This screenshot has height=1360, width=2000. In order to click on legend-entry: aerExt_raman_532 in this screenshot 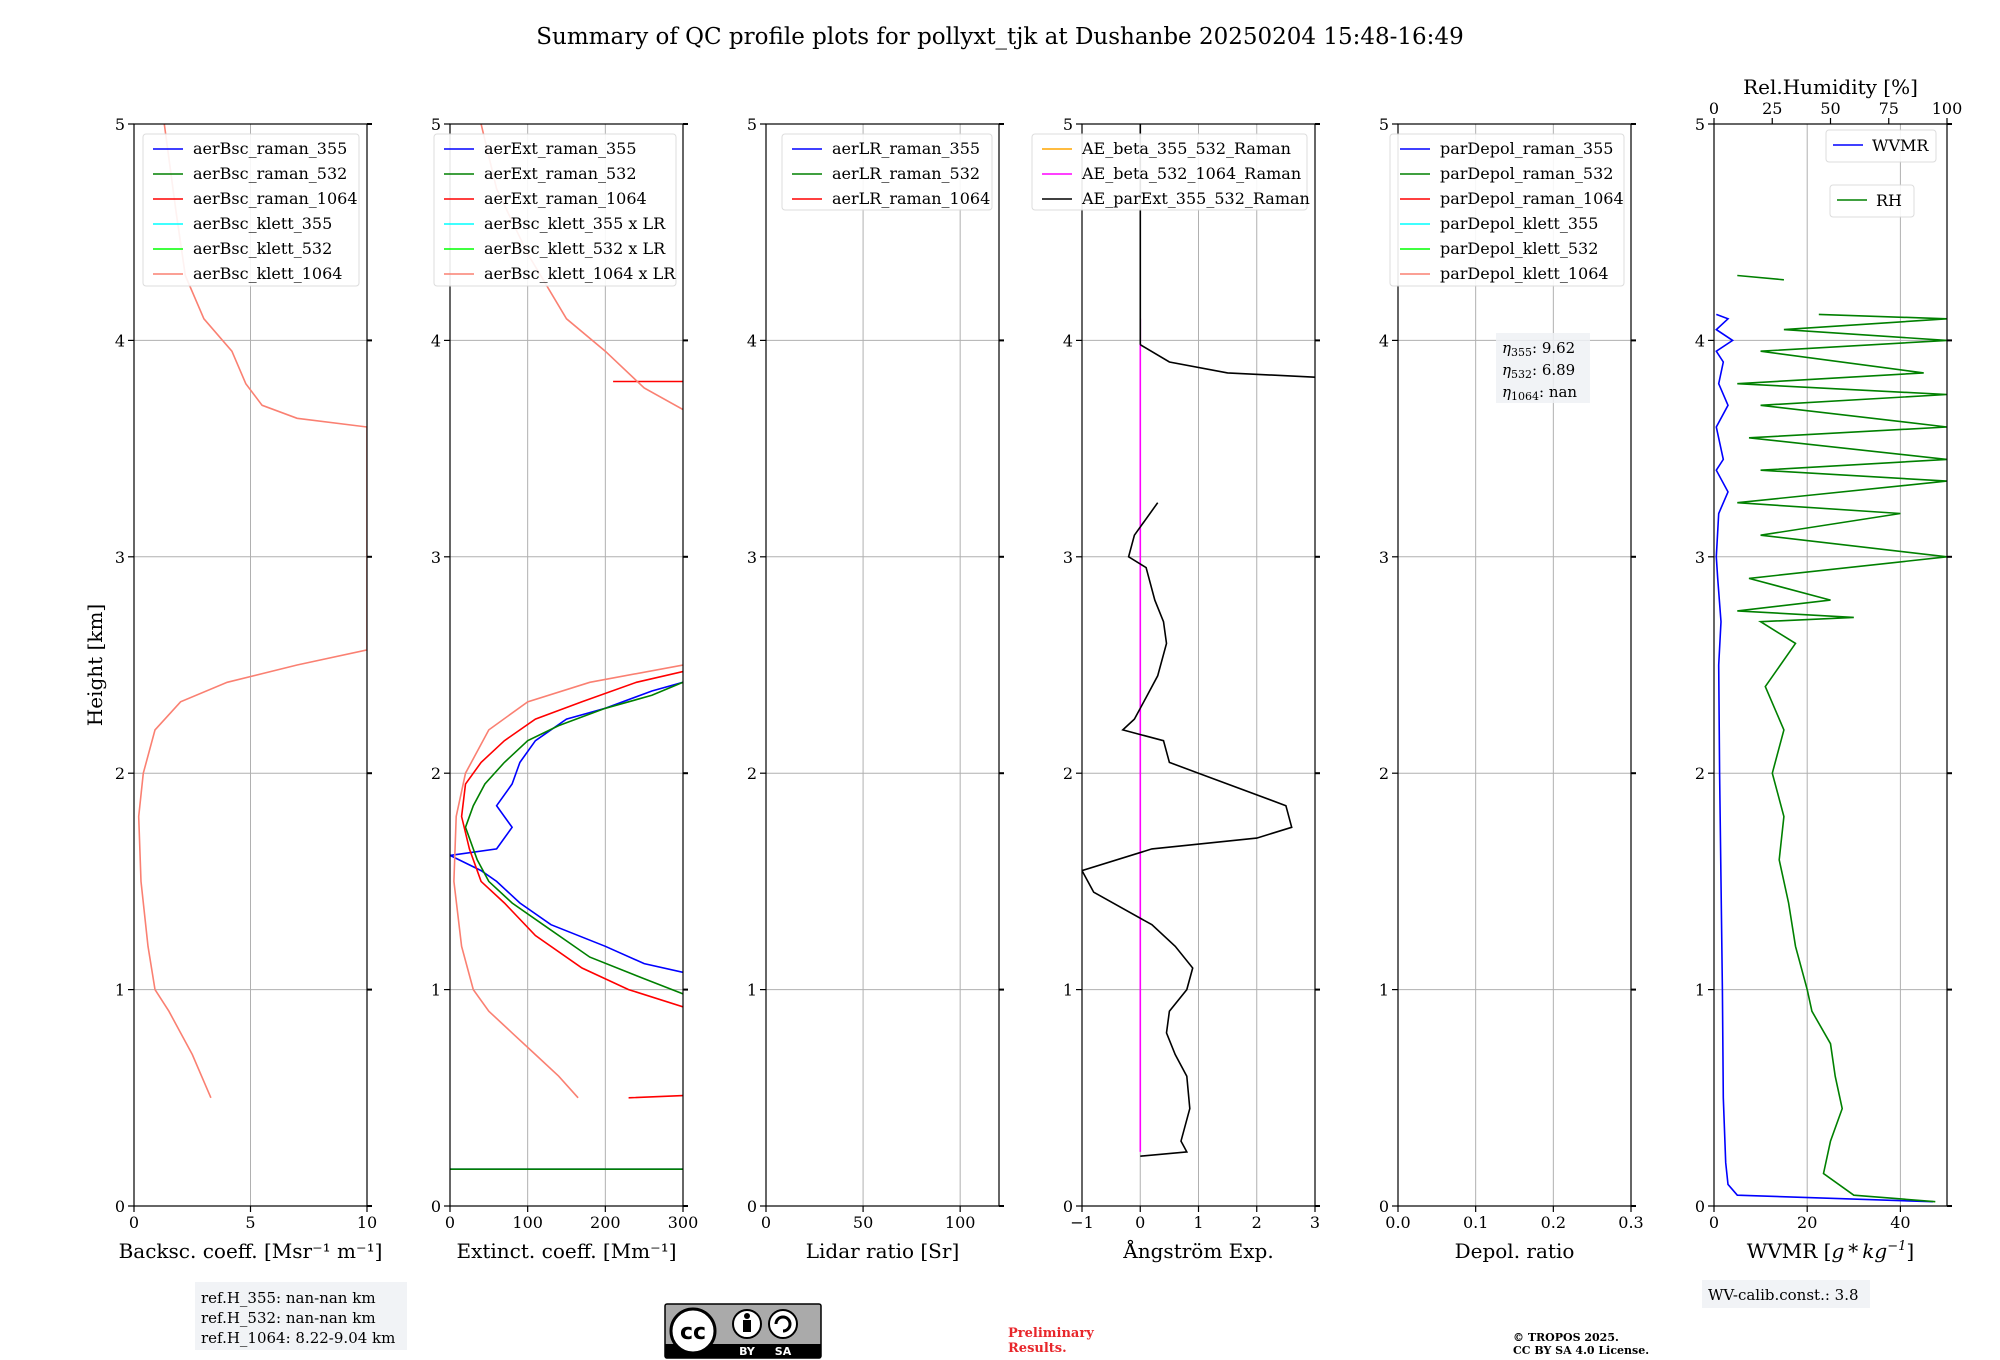, I will do `click(560, 173)`.